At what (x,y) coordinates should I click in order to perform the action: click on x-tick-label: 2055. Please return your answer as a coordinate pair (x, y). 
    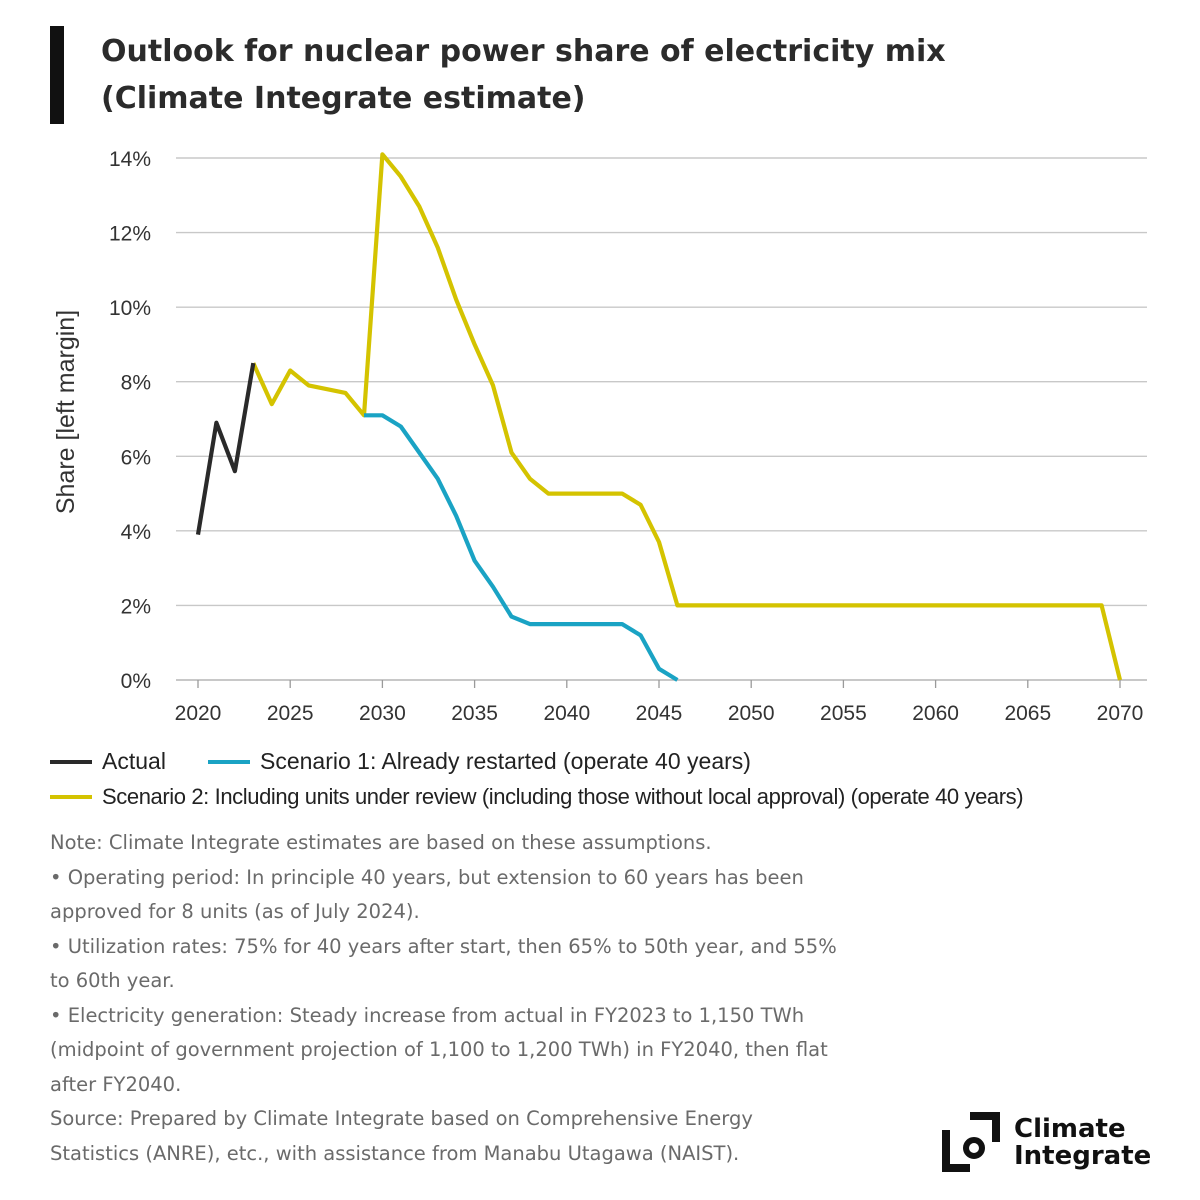
    Looking at the image, I should click on (843, 713).